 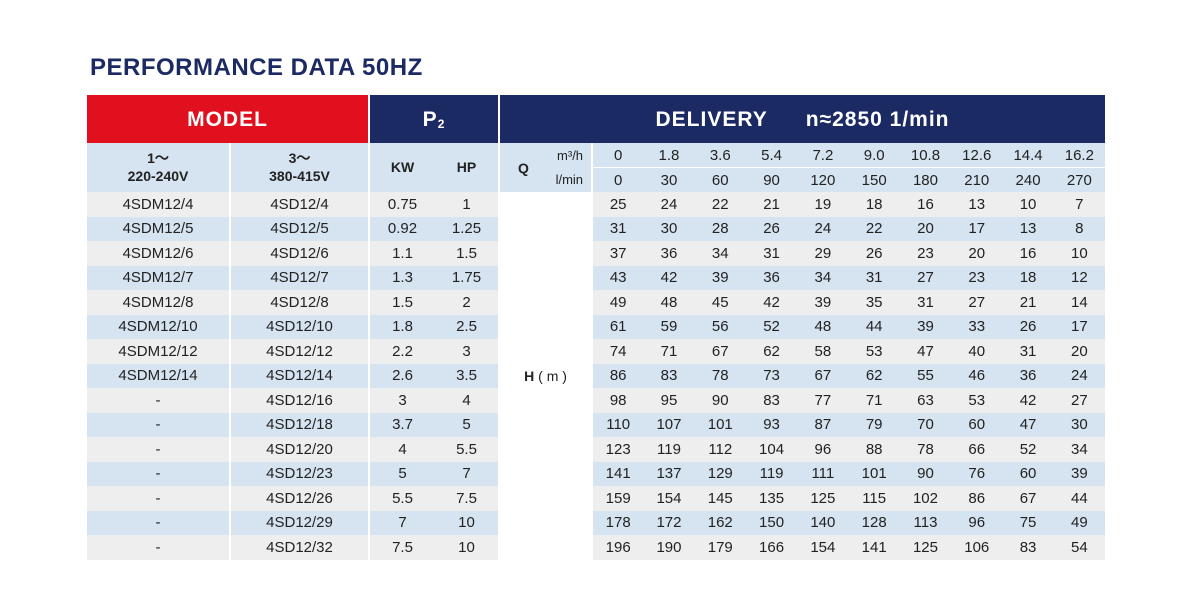 What do you see at coordinates (1028, 522) in the screenshot?
I see `head-value: 75` at bounding box center [1028, 522].